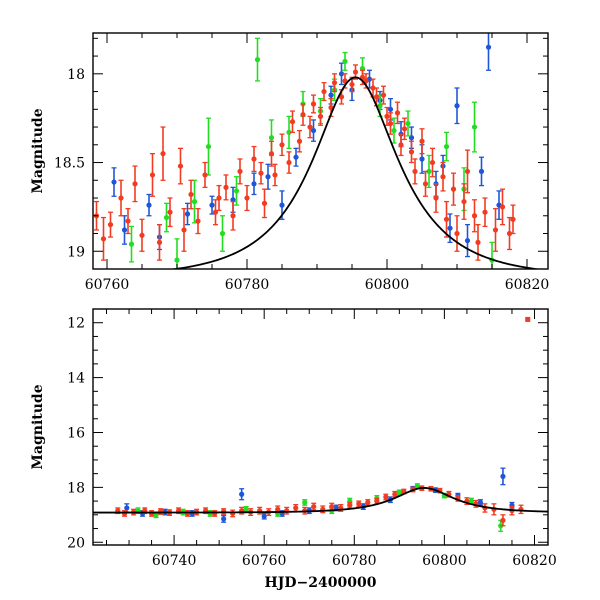 The image size is (600, 600). I want to click on bottom-y-axis-label: Magnitude, so click(38, 426).